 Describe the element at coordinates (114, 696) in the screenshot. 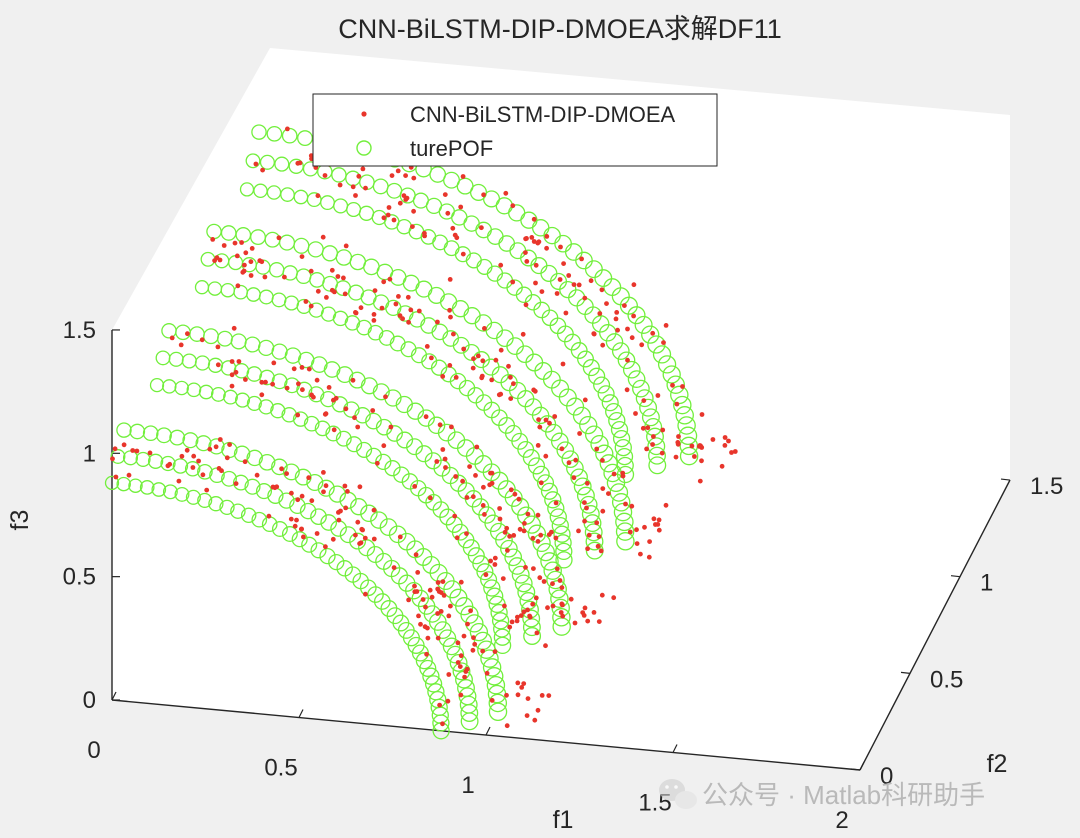

I see `x-tick-mark` at that location.